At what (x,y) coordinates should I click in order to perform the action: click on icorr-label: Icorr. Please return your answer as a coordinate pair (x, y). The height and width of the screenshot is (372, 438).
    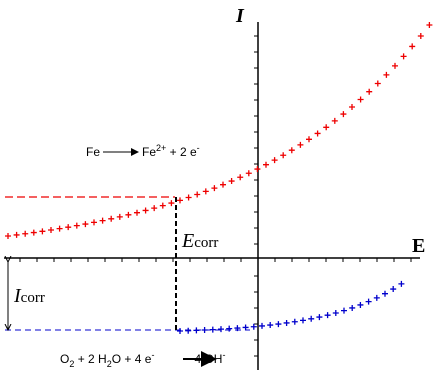
    Looking at the image, I should click on (29, 296).